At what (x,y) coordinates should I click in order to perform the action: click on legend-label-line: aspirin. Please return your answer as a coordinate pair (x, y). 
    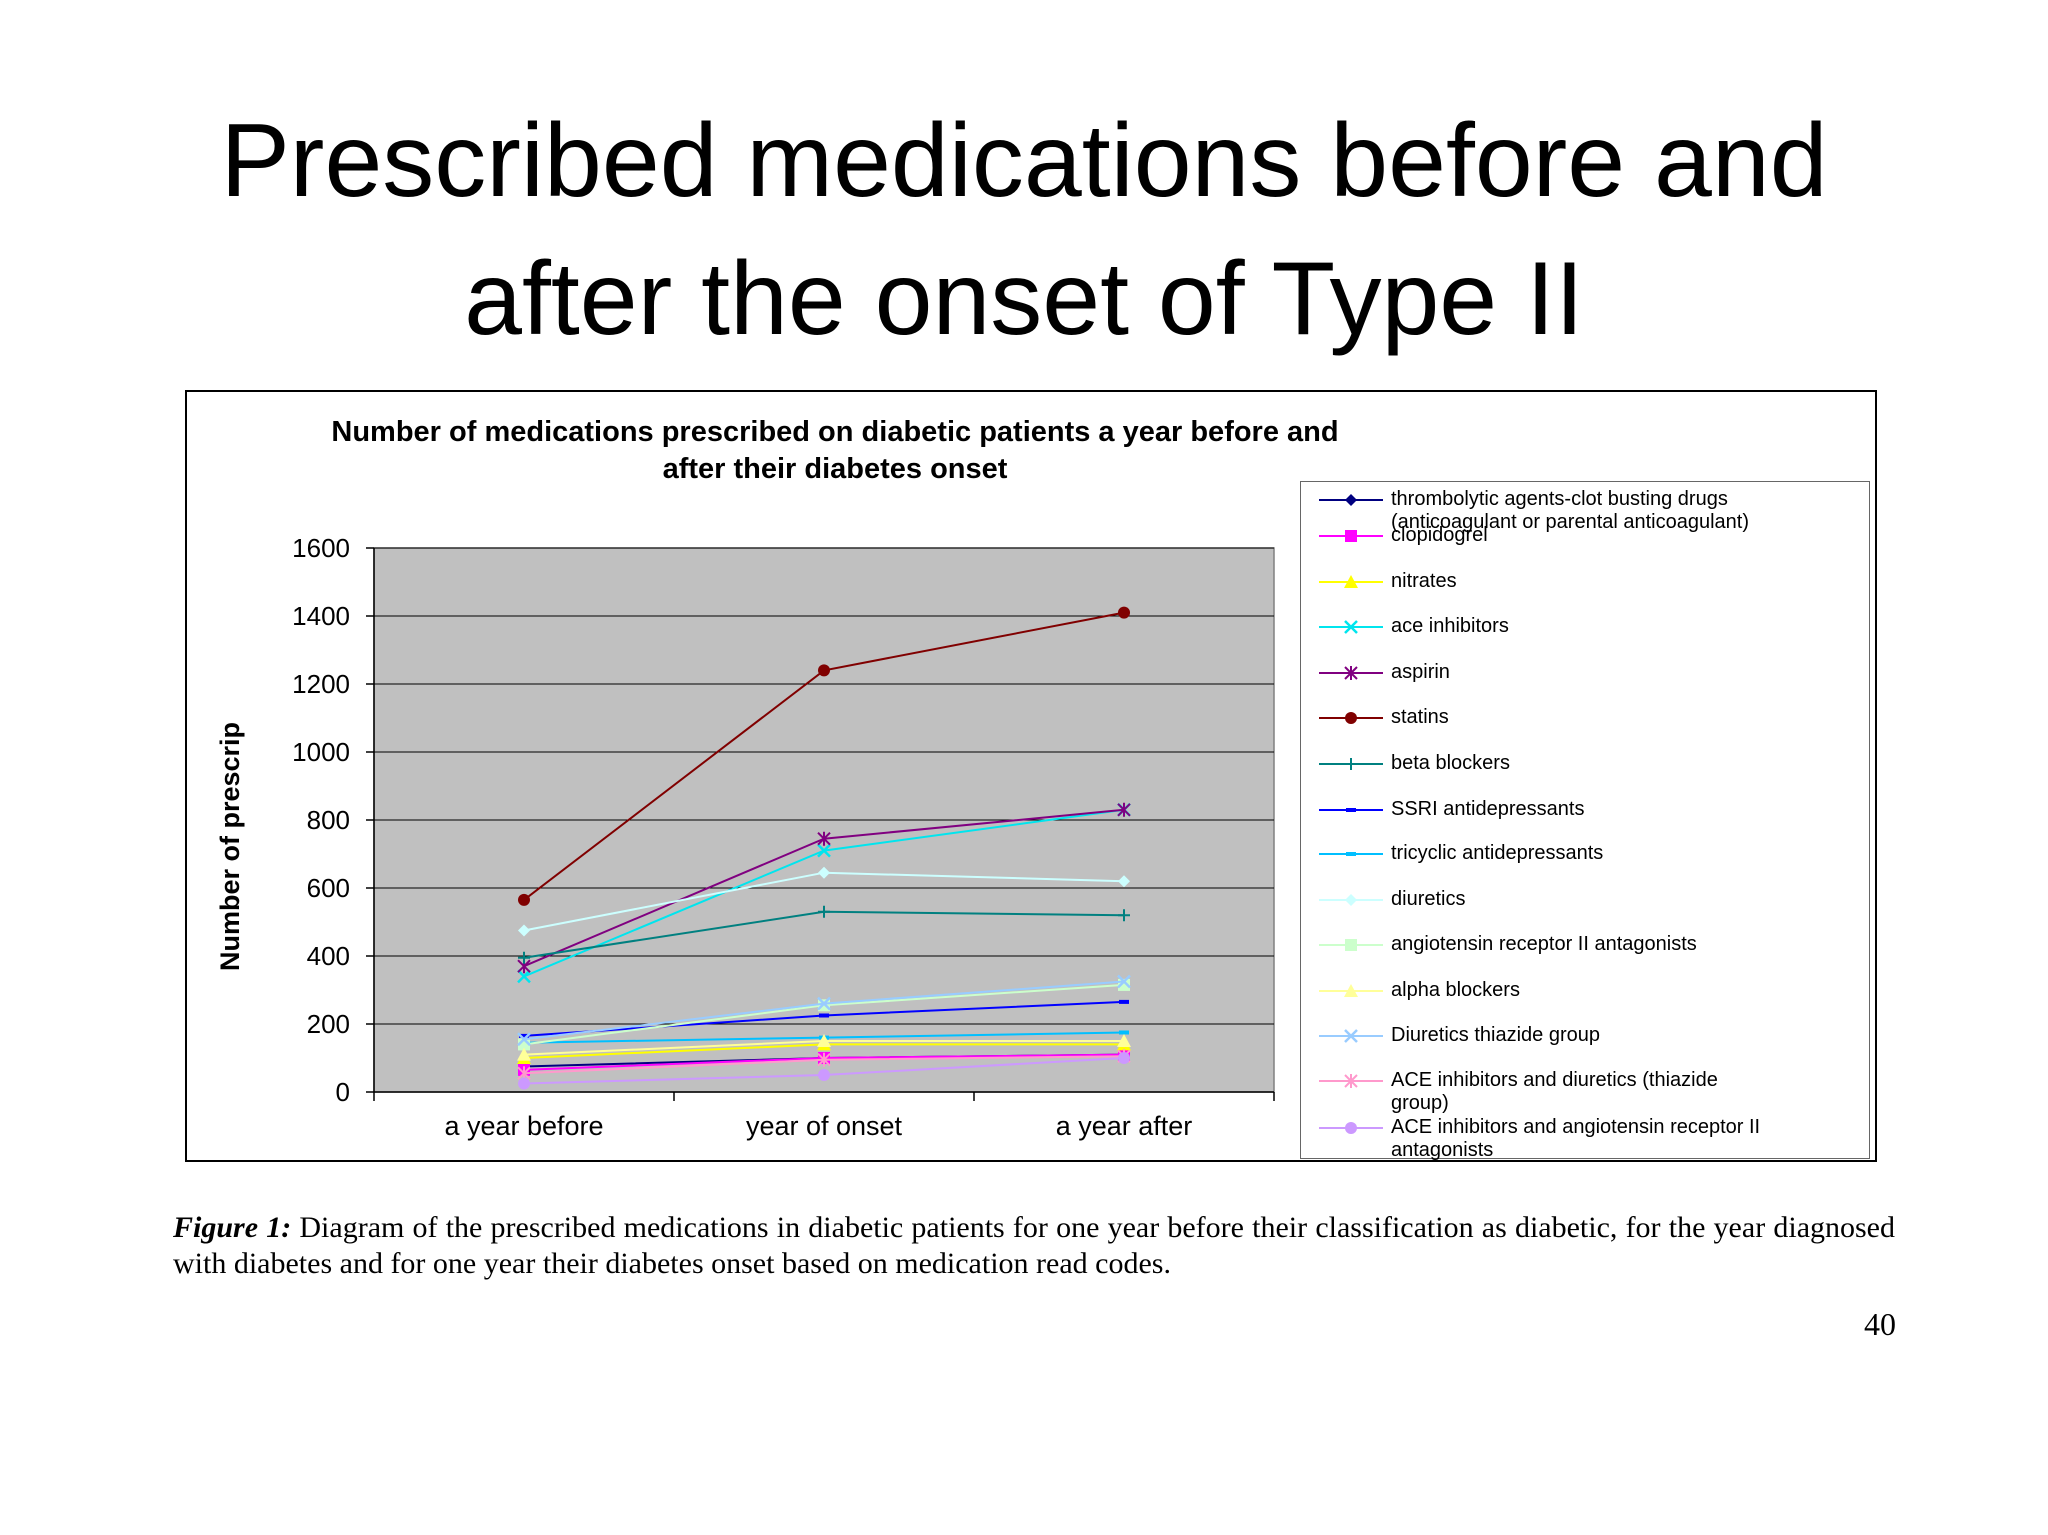
    Looking at the image, I should click on (1420, 672).